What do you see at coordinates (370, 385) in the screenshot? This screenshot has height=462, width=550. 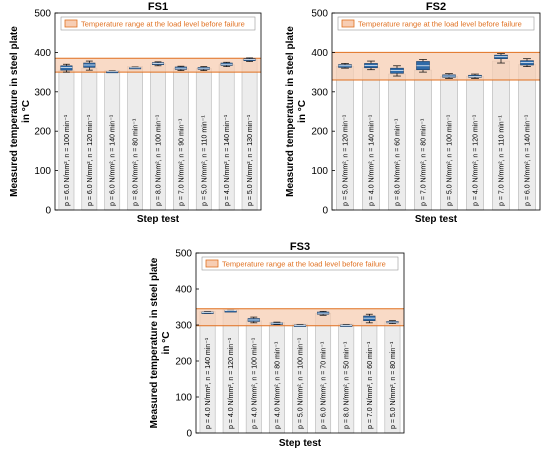 I see `category-label: p = 7.0 N/mm², n = 60 min⁻¹` at bounding box center [370, 385].